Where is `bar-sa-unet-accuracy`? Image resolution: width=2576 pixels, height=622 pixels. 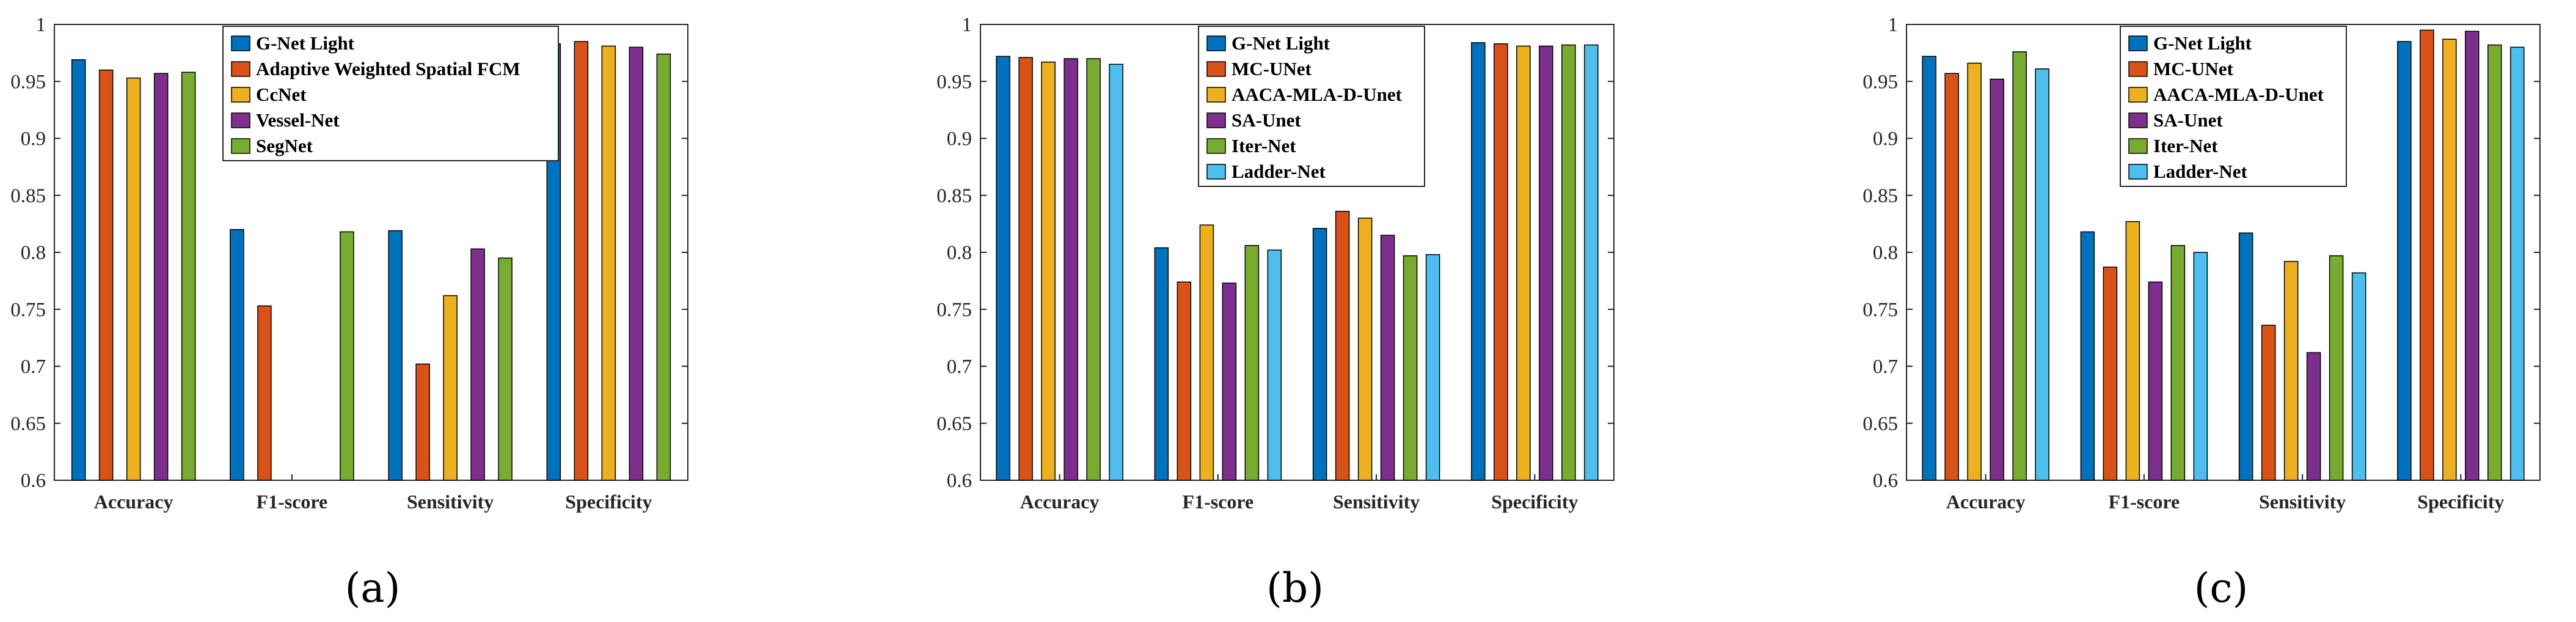 bar-sa-unet-accuracy is located at coordinates (1997, 279).